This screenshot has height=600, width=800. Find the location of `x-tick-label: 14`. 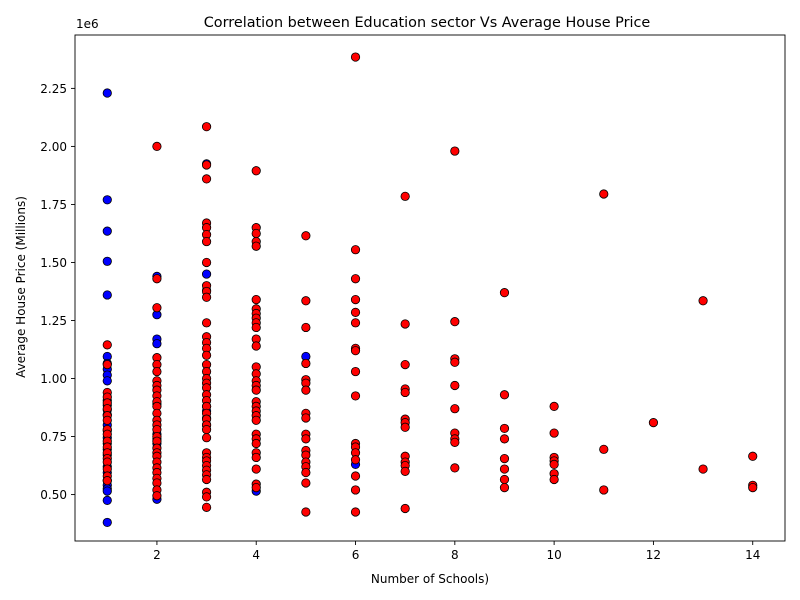

x-tick-label: 14 is located at coordinates (752, 555).